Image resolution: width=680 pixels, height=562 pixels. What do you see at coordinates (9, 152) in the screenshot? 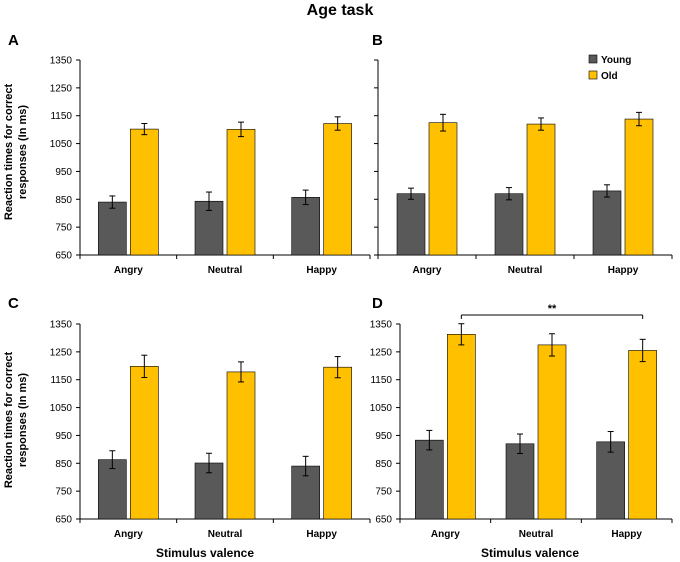
I see `y-axis-label-top-line1: Reaction times for correct` at bounding box center [9, 152].